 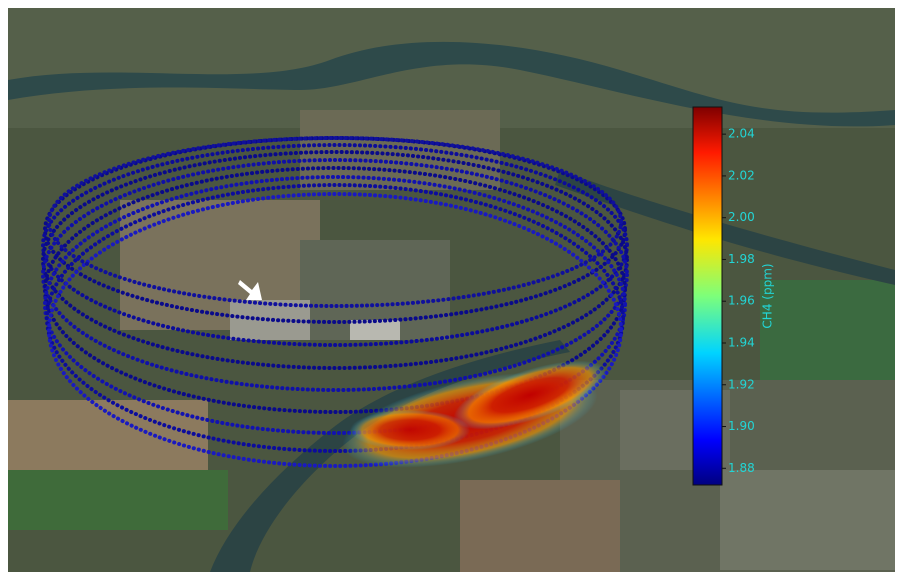 What do you see at coordinates (741, 384) in the screenshot?
I see `colorbar-tick-label: 1.92` at bounding box center [741, 384].